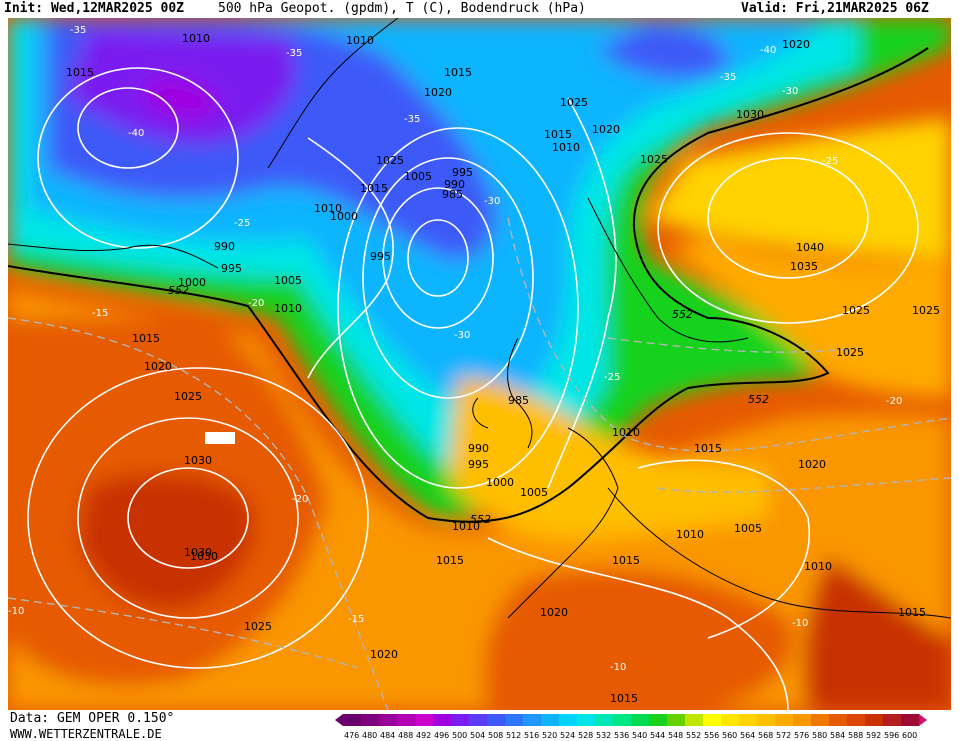 Image resolution: width=959 pixels, height=741 pixels. I want to click on data-source: Data: GEM OPER 0.150°, so click(92, 718).